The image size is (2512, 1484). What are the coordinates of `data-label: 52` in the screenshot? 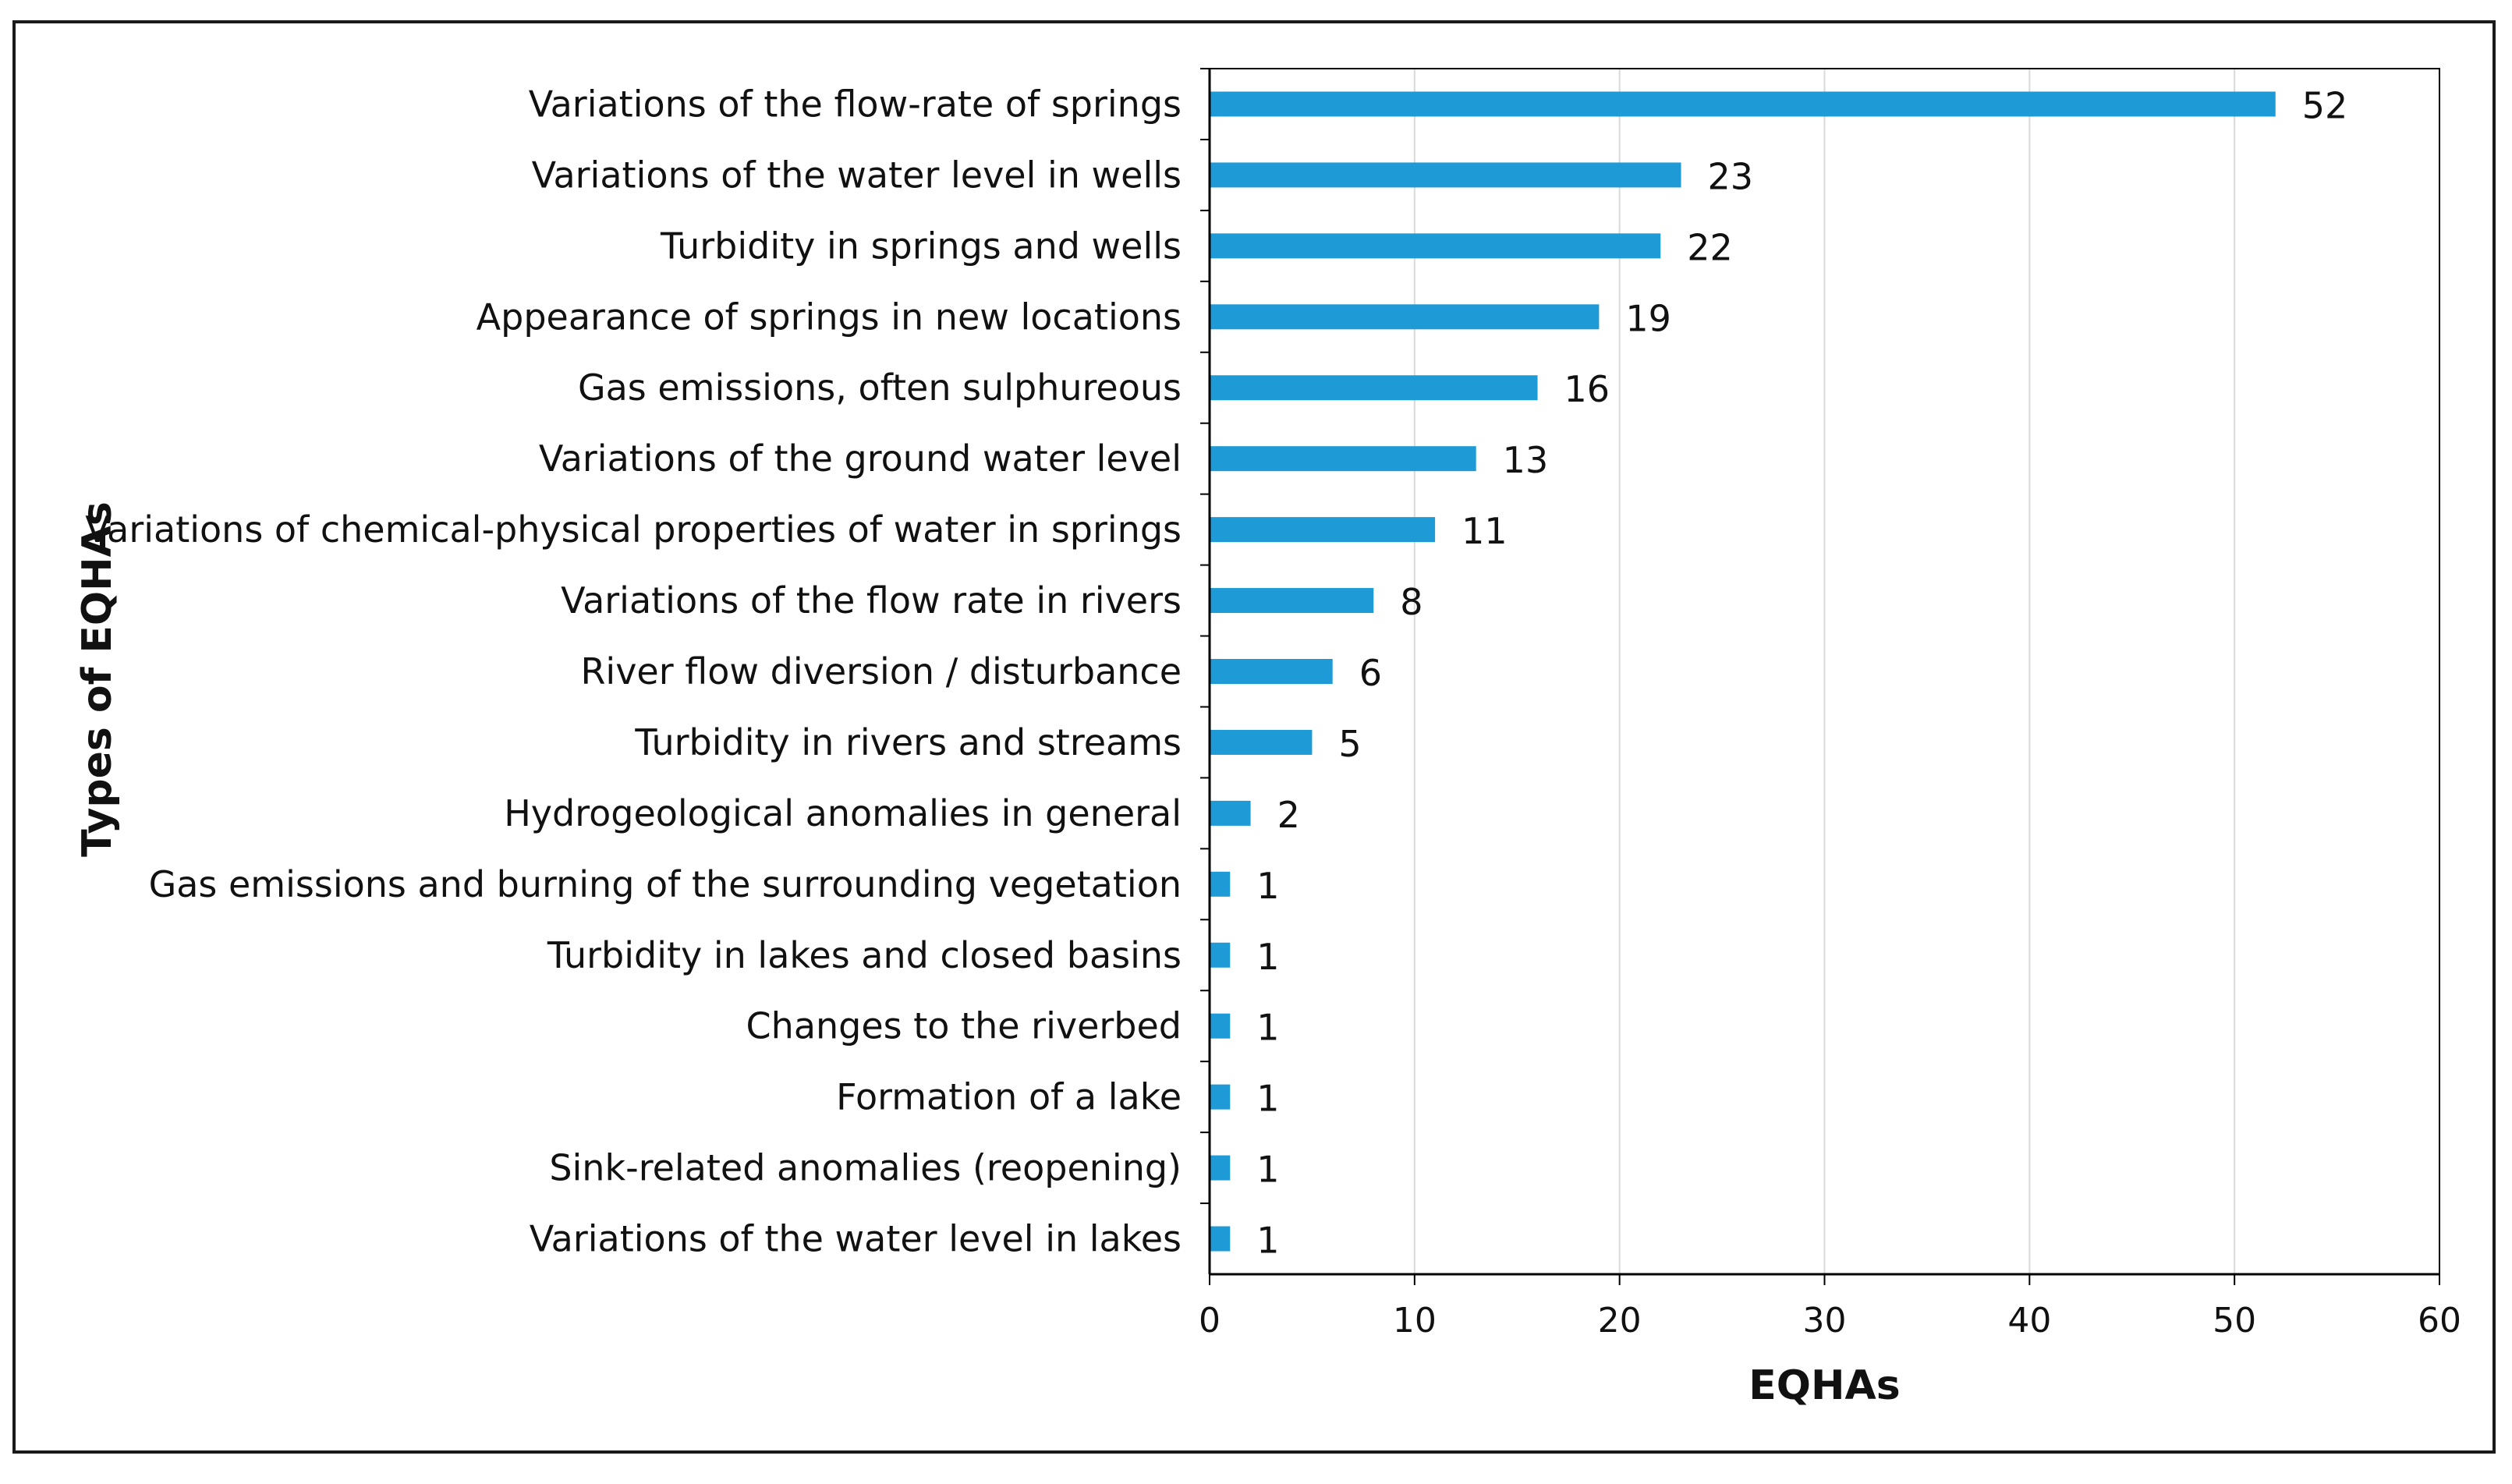 It's located at (2325, 105).